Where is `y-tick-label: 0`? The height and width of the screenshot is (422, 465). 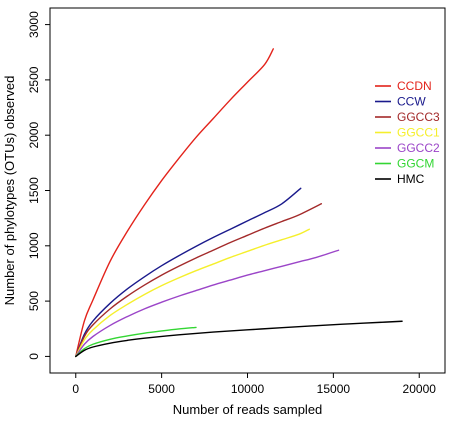
y-tick-label: 0 is located at coordinates (34, 356).